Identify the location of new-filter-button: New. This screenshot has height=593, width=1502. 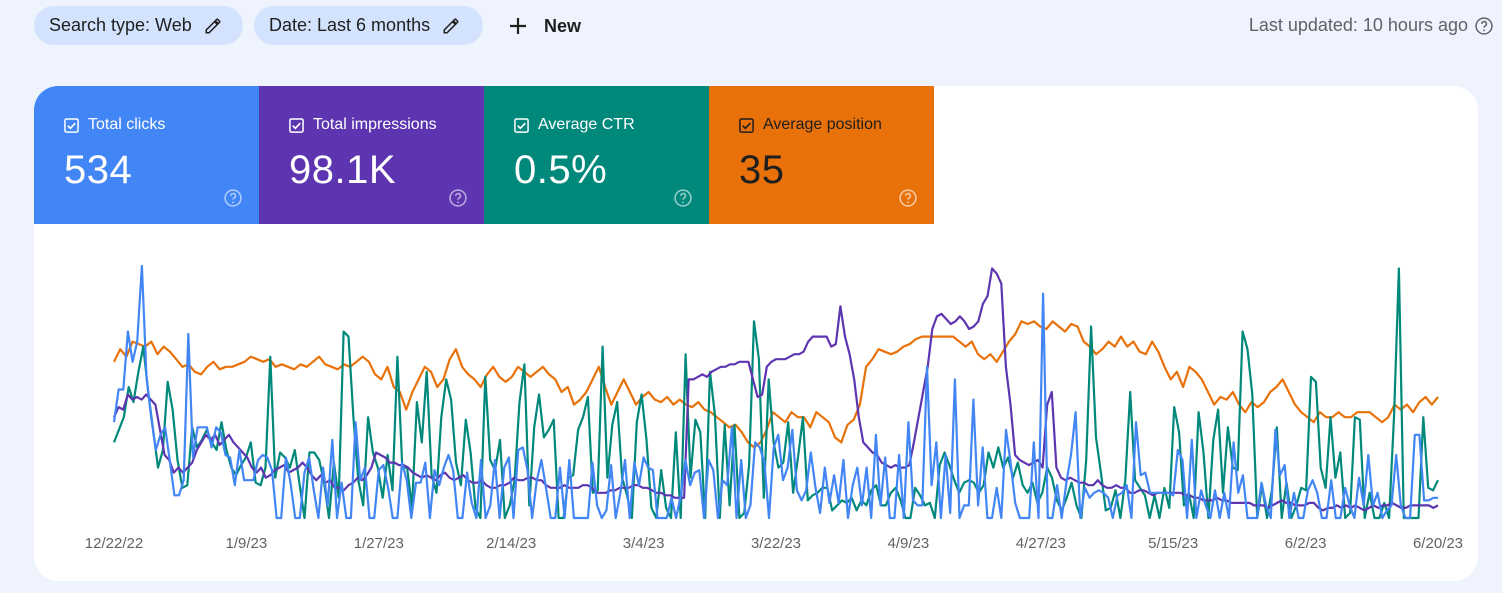
(543, 26).